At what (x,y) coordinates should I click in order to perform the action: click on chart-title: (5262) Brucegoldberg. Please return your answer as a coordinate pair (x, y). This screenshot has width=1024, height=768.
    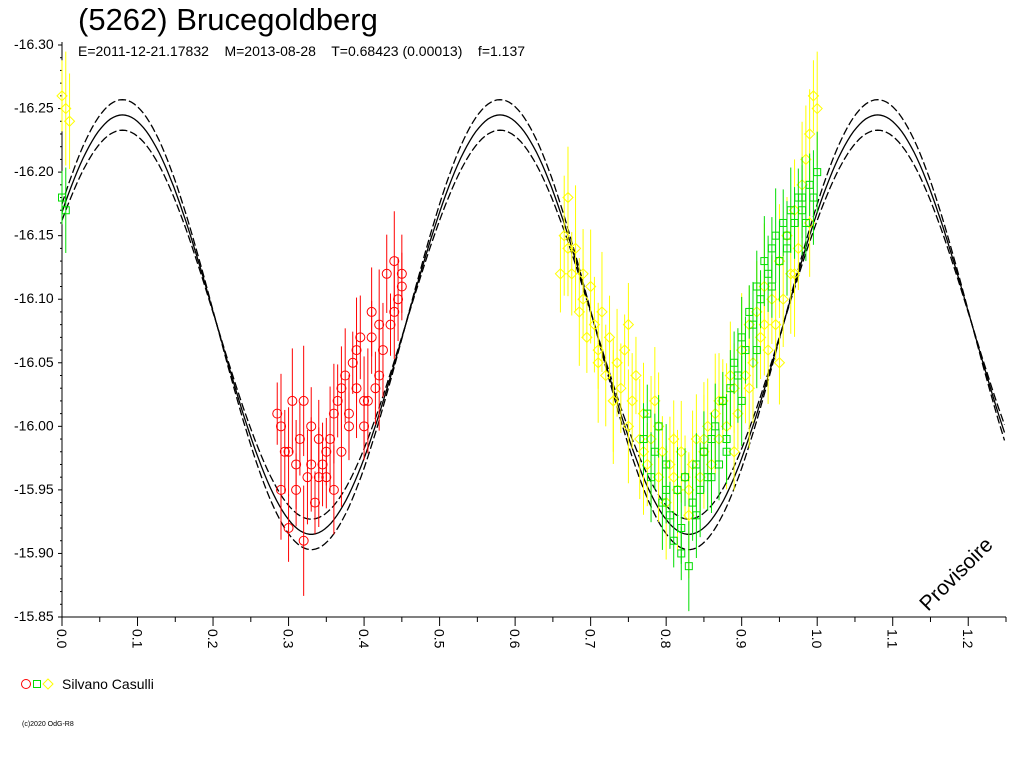
    Looking at the image, I should click on (228, 19).